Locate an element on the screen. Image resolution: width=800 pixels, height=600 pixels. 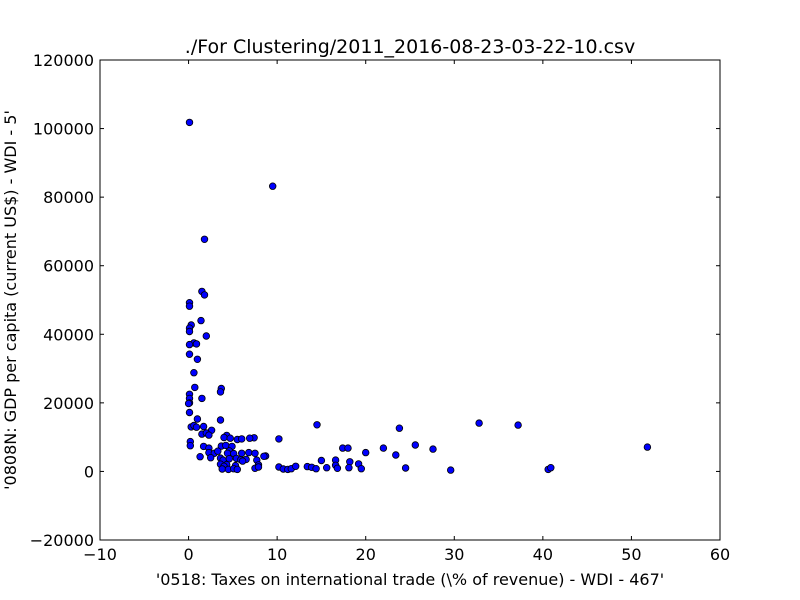
x-tick-label: 50 is located at coordinates (631, 554).